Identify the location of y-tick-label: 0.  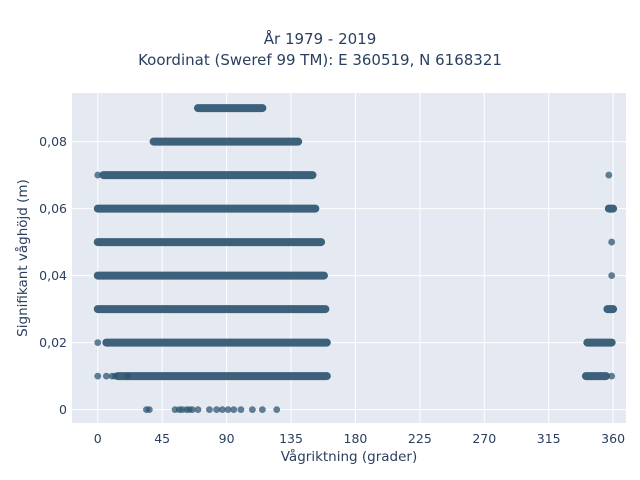
(63, 409).